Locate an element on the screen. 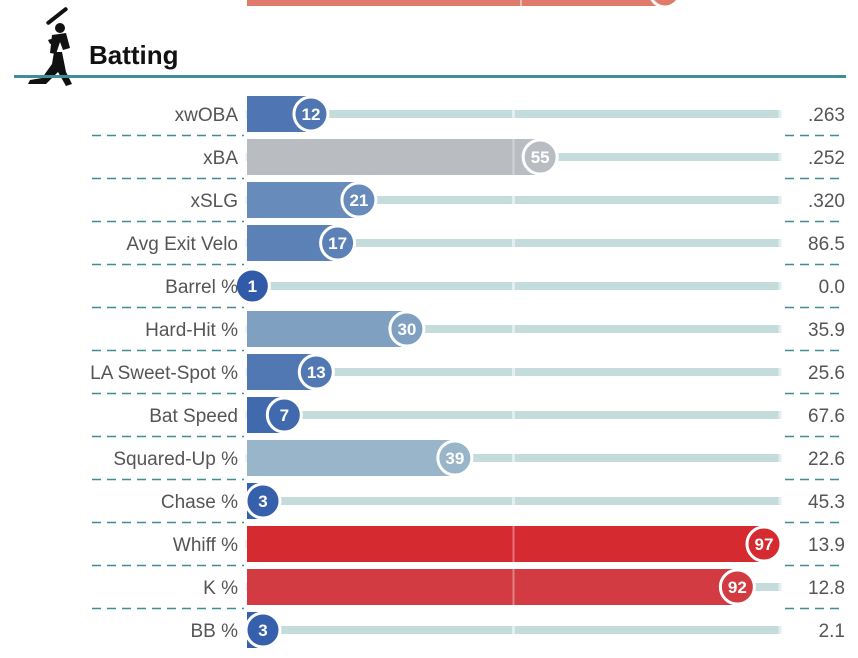 The width and height of the screenshot is (858, 658). metric-stat-value: 13.9 is located at coordinates (826, 545).